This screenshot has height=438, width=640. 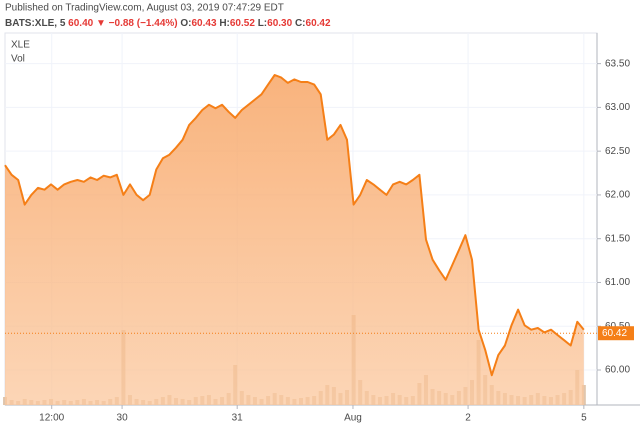 I want to click on change: −0.88 (−1.44%), so click(x=143, y=23).